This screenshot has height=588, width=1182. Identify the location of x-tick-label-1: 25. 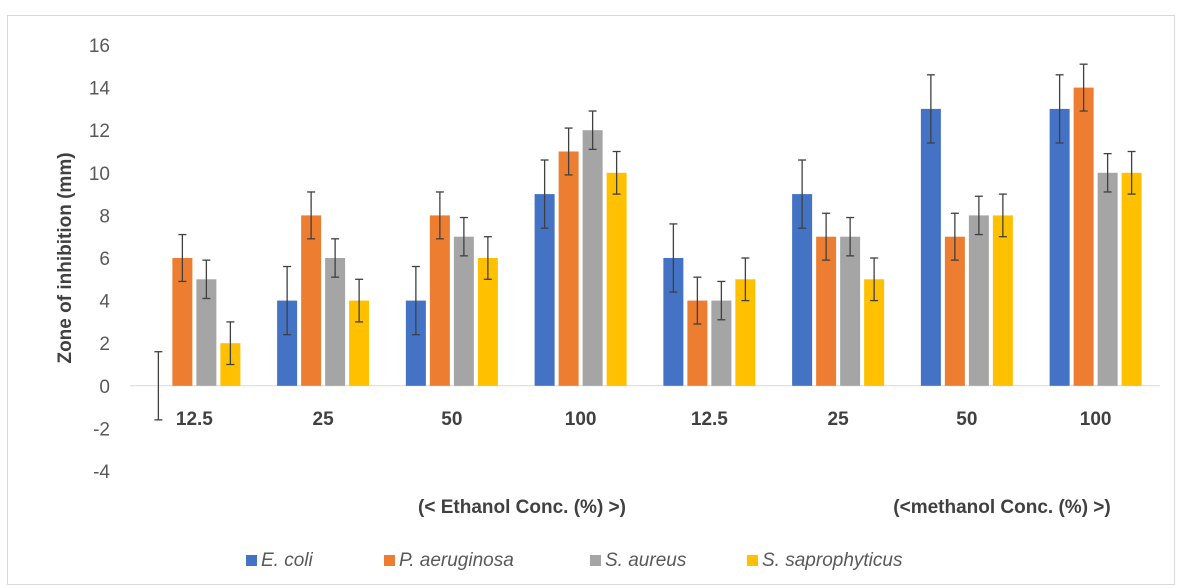
(324, 419).